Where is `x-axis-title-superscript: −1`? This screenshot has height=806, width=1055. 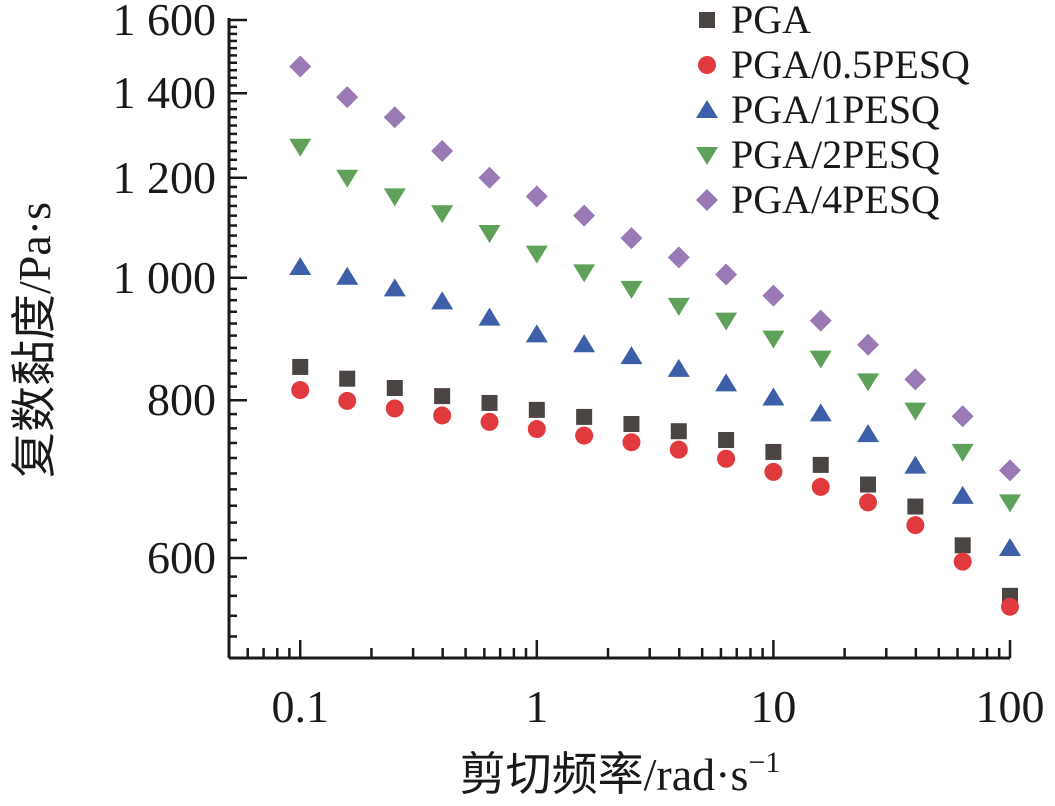 x-axis-title-superscript: −1 is located at coordinates (764, 762).